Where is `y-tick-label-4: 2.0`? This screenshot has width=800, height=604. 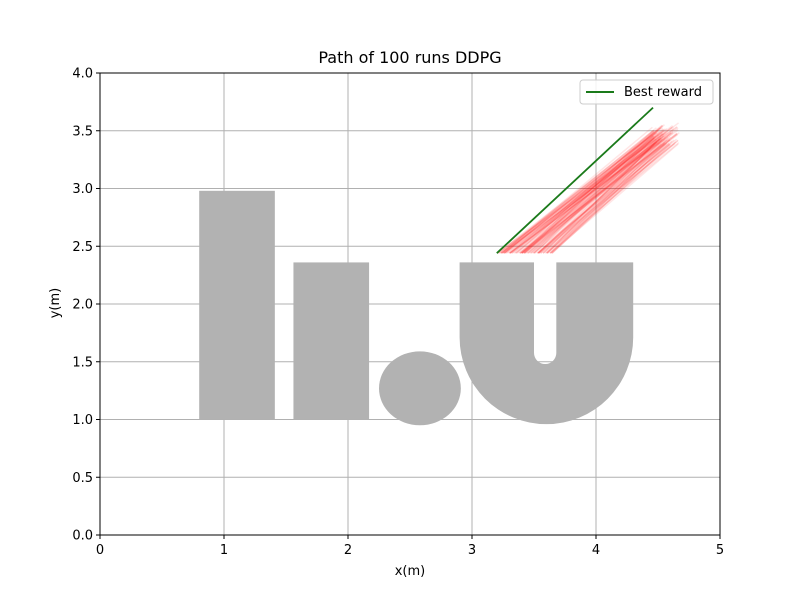
y-tick-label-4: 2.0 is located at coordinates (82, 305).